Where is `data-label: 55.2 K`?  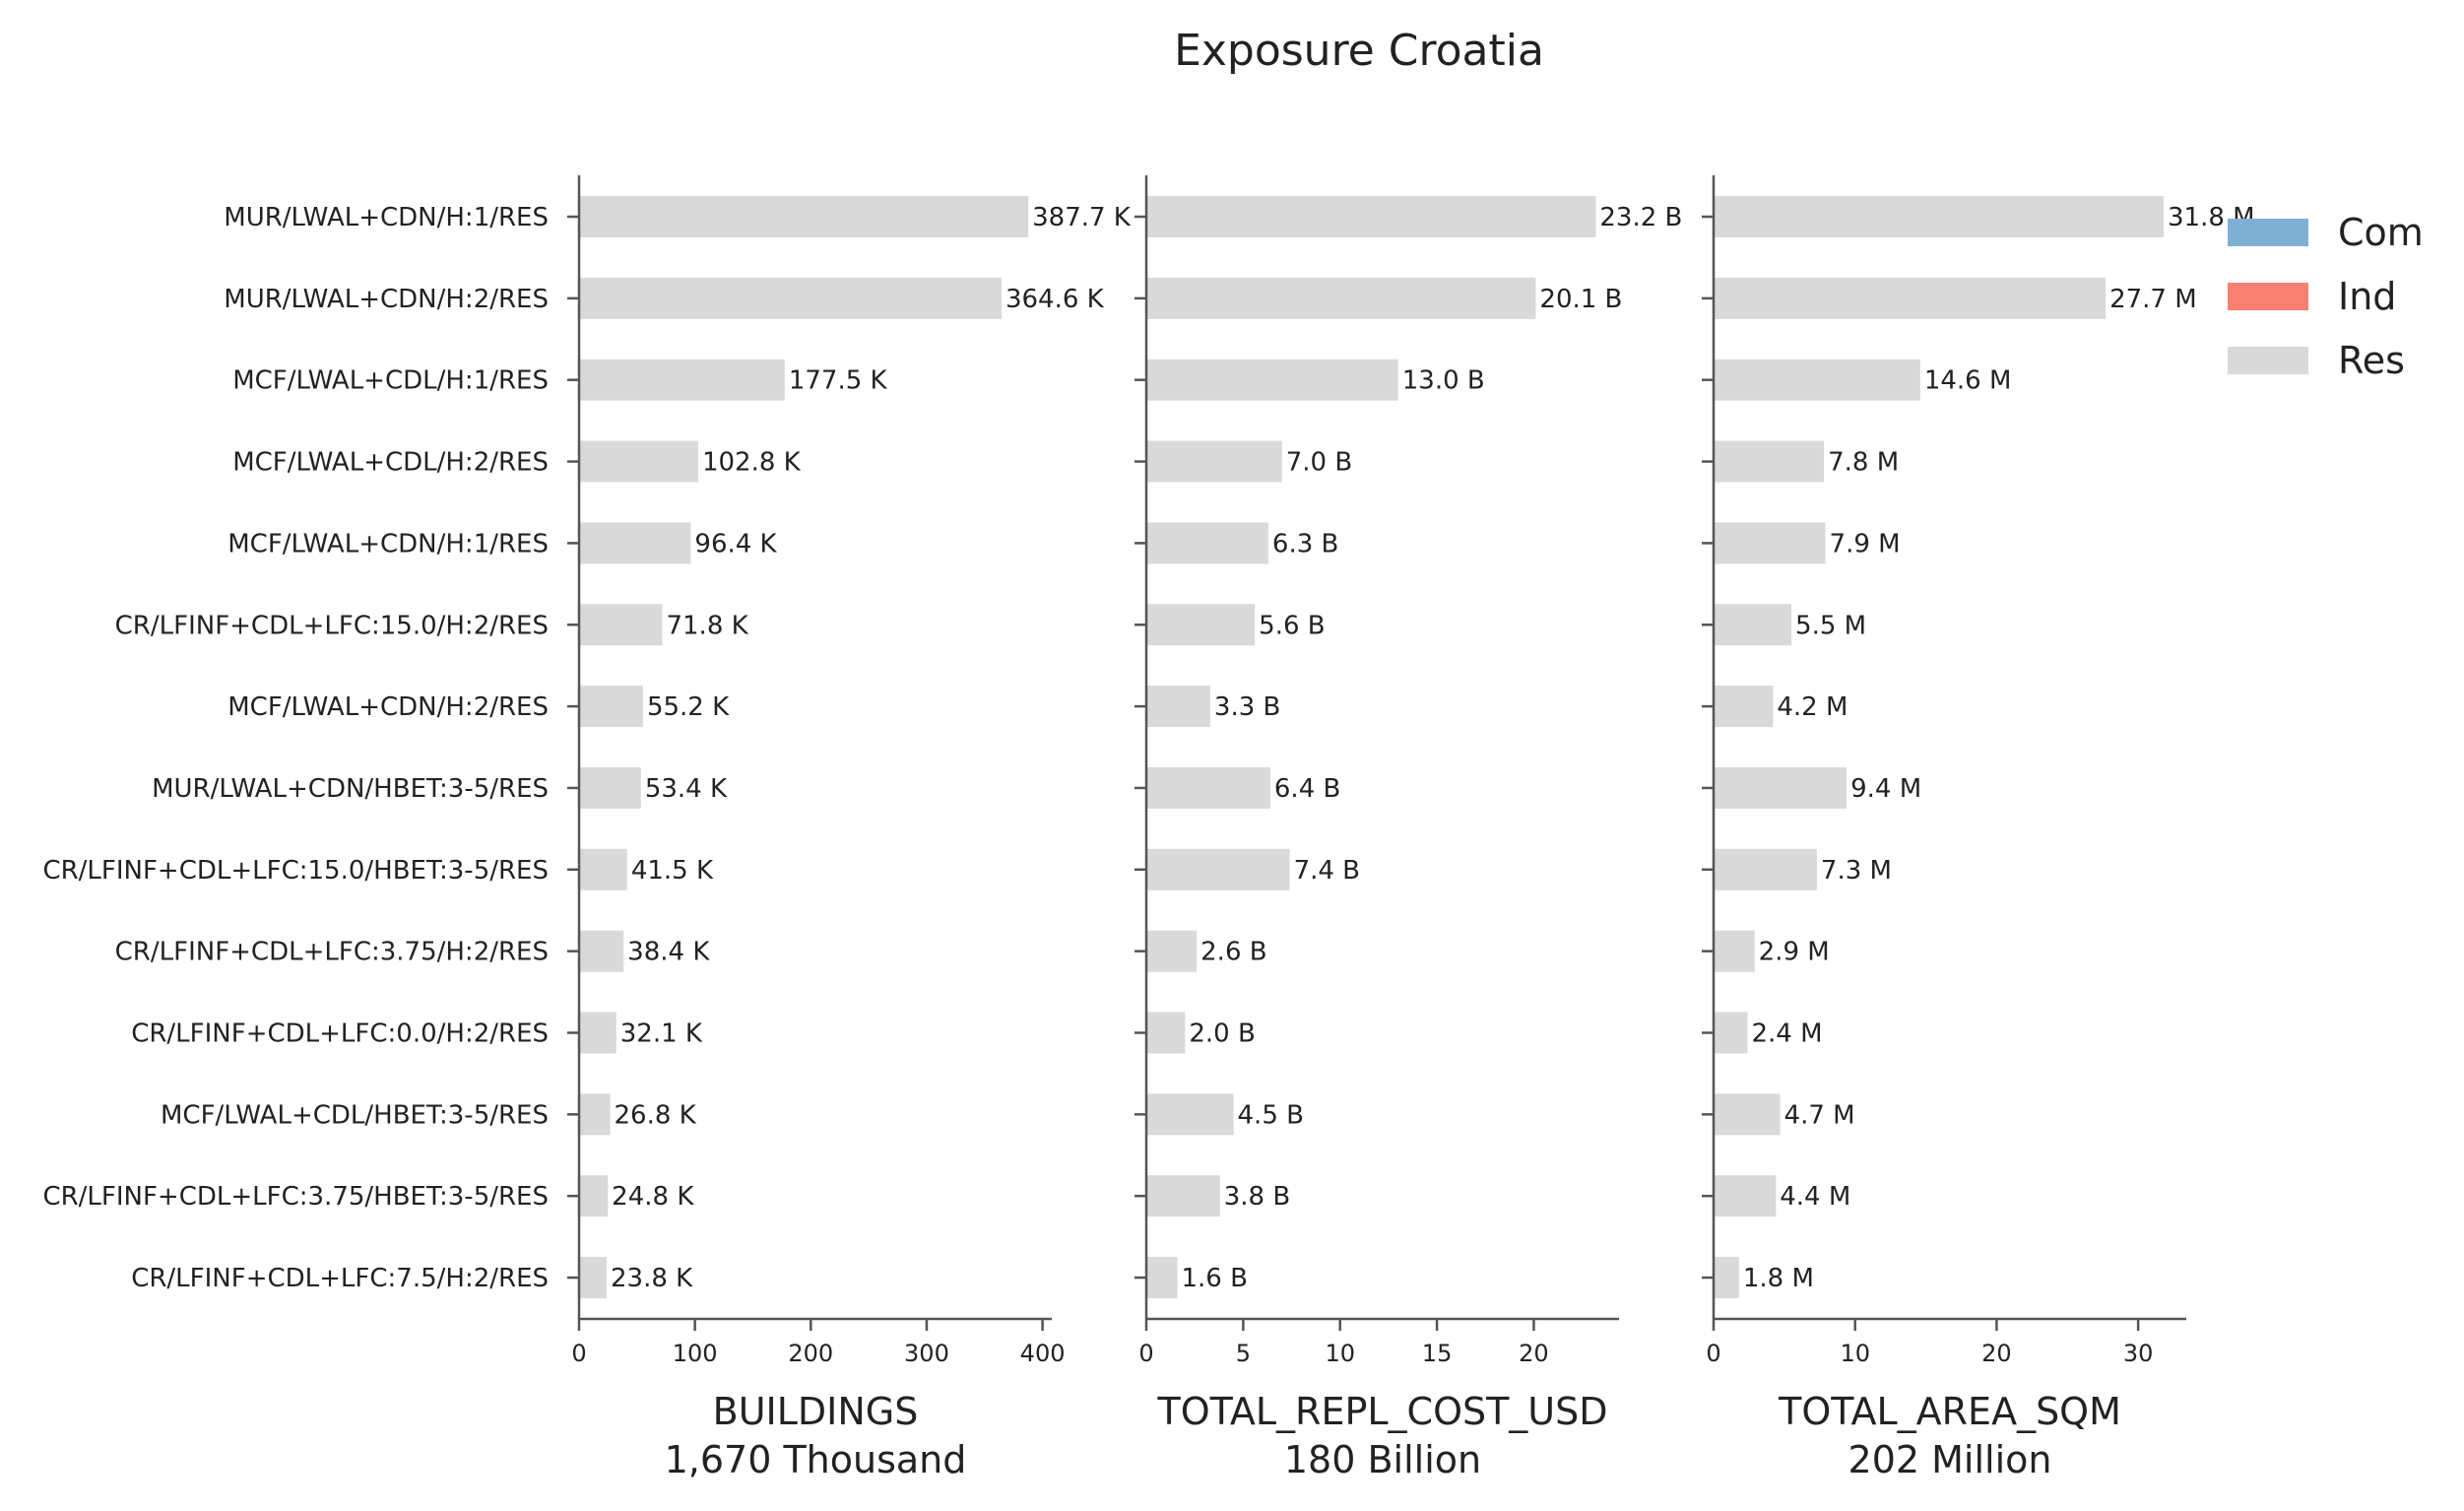 data-label: 55.2 K is located at coordinates (689, 707).